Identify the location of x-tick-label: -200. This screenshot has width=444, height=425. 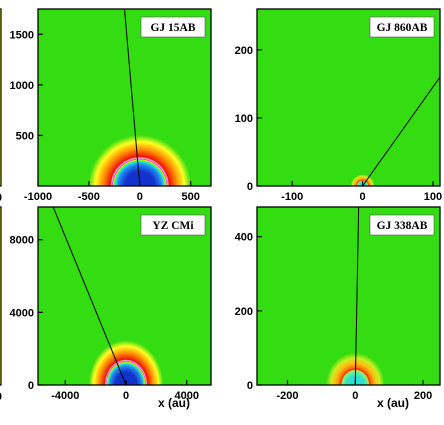
(287, 396).